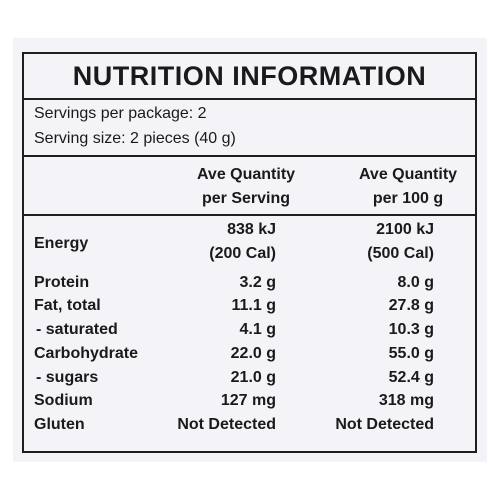  Describe the element at coordinates (86, 353) in the screenshot. I see `row-carbohydrate-label: Carbohydrate` at that location.